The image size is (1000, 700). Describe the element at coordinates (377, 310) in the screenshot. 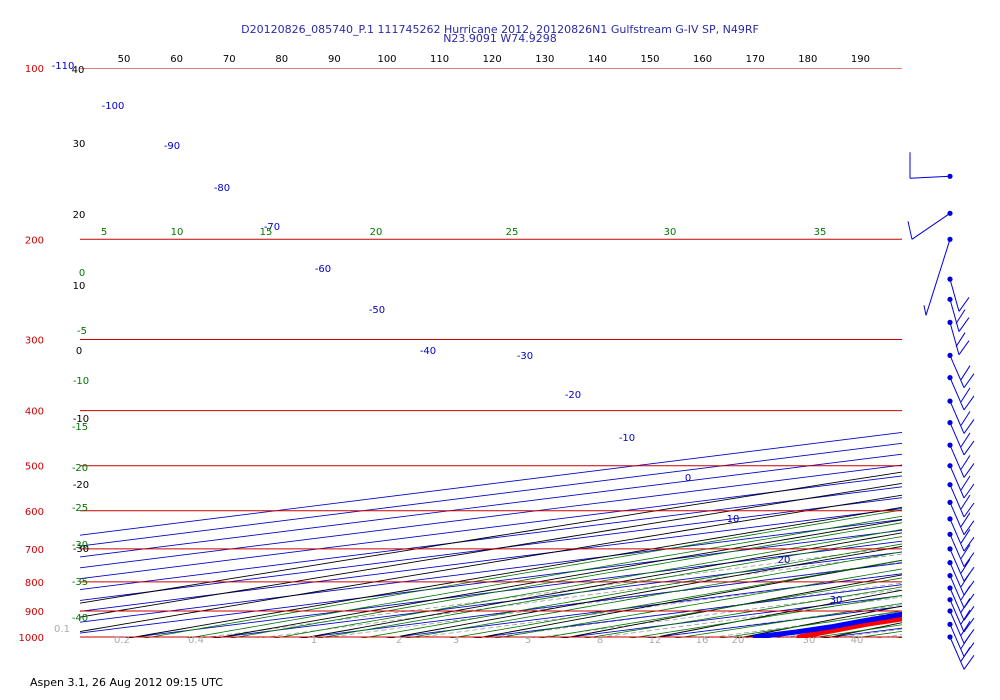

I see `isotherm-label: -50` at that location.